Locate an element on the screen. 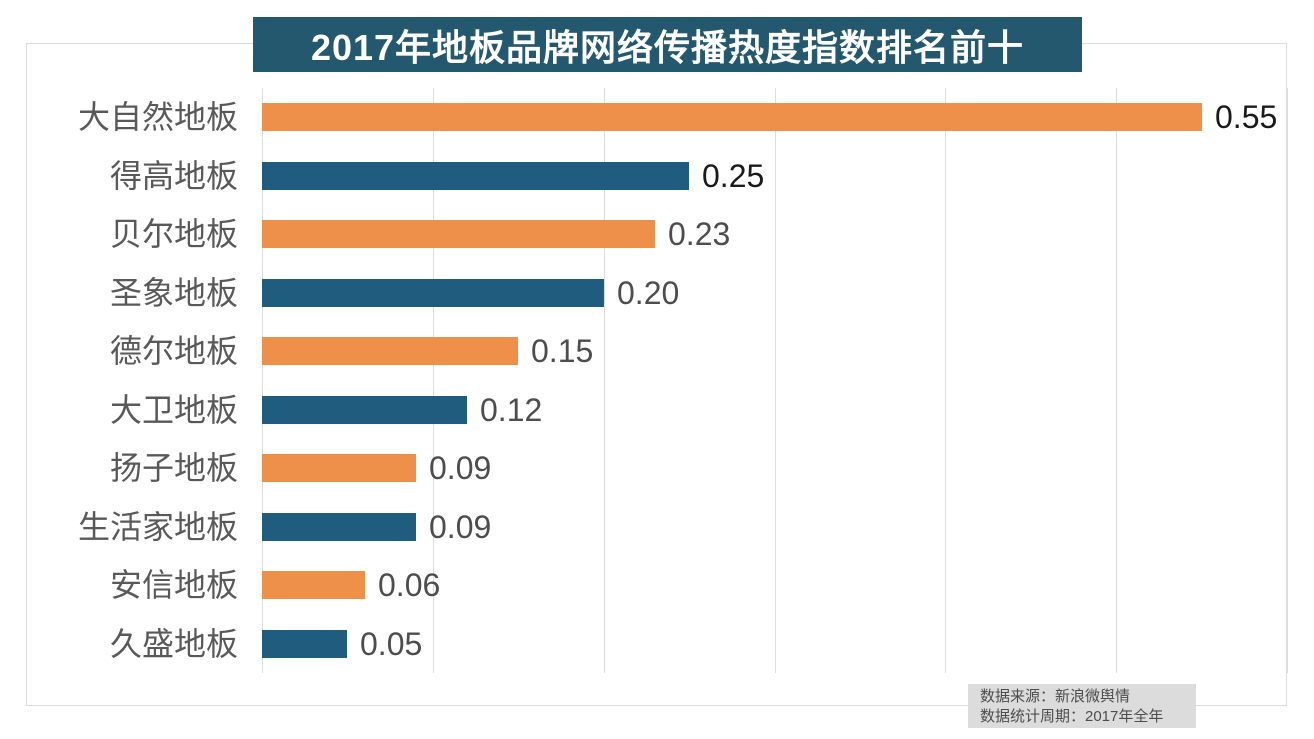 The image size is (1314, 739). value-label: 0.23 is located at coordinates (699, 234).